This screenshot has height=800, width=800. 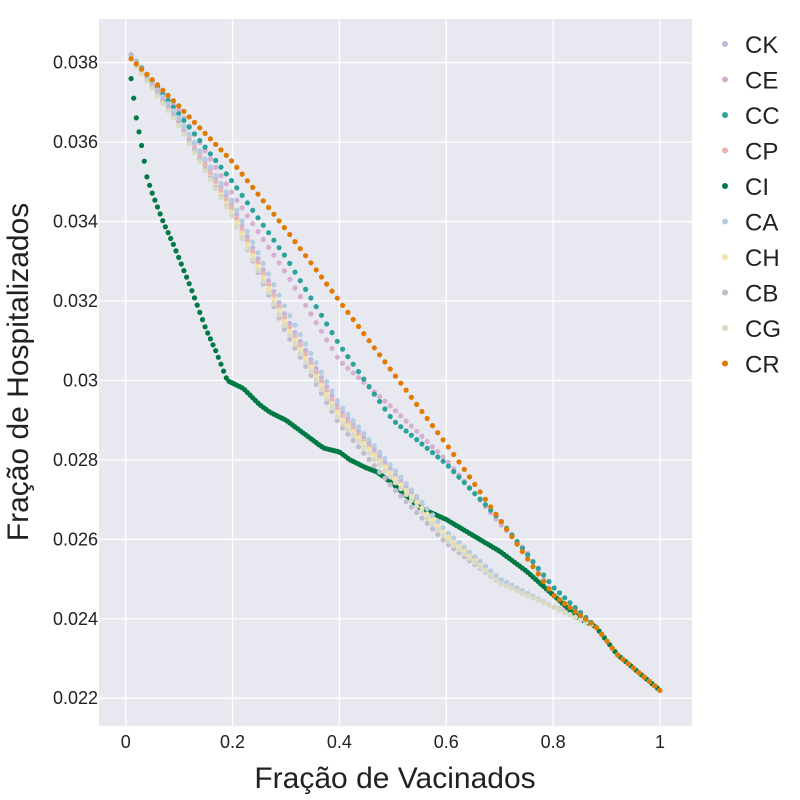 I want to click on legend-label: CI, so click(x=757, y=187).